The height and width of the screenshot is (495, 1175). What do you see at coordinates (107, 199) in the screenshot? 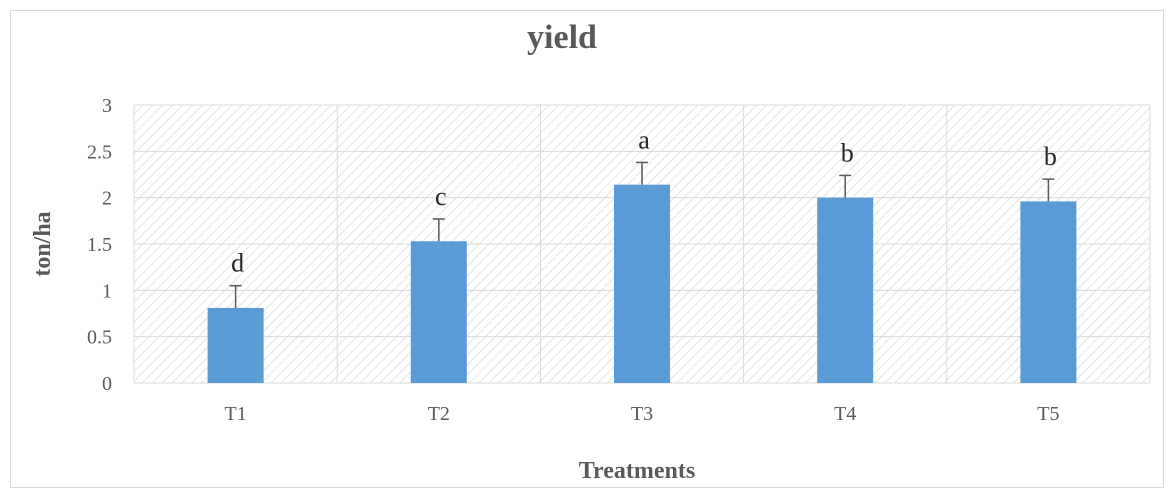
I see `y-tick-label: 2` at bounding box center [107, 199].